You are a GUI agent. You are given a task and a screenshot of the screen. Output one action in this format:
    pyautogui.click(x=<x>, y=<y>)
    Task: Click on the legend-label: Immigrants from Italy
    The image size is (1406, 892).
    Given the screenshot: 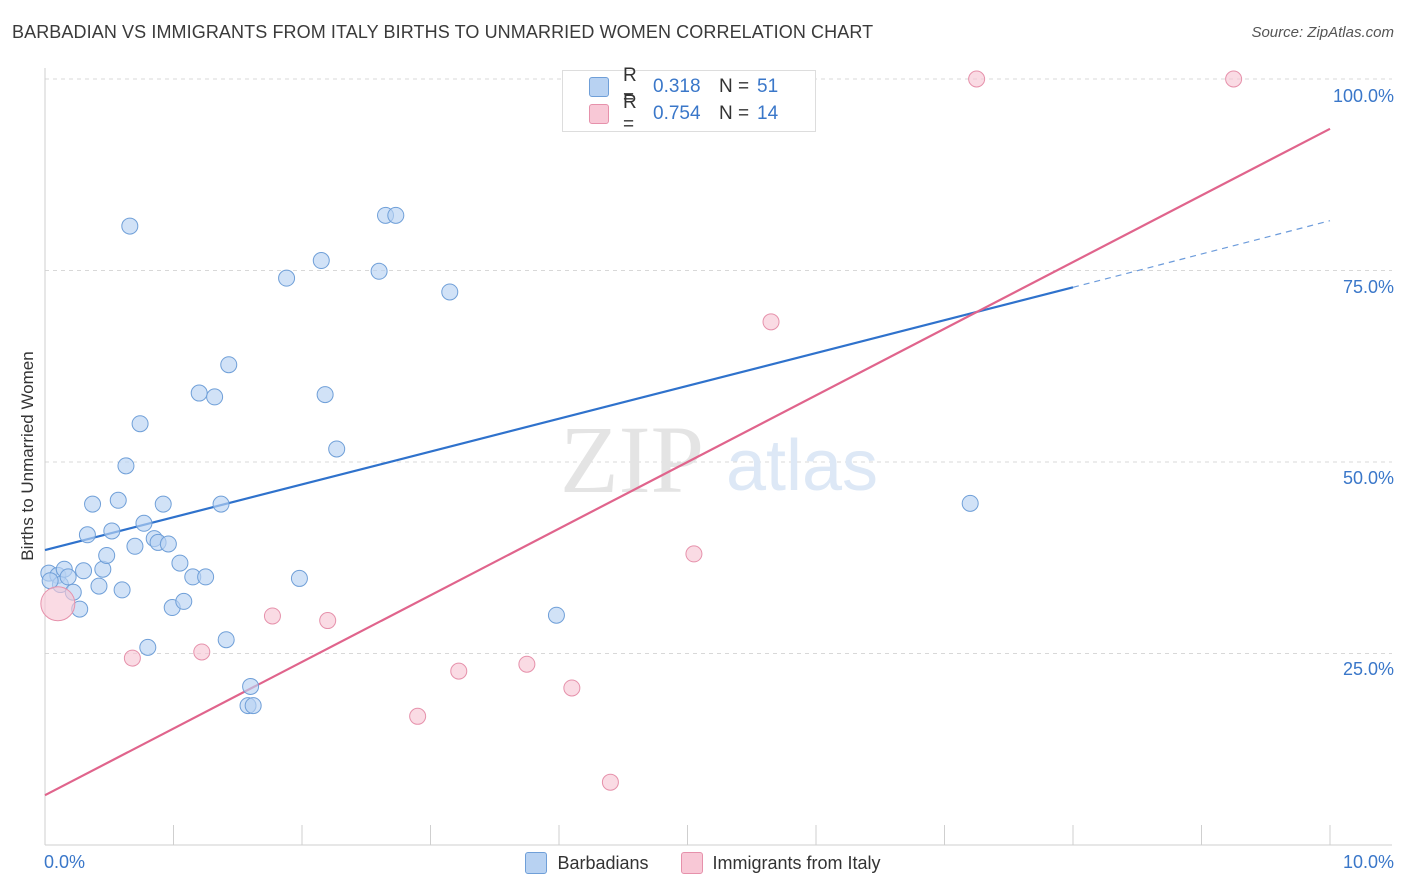 What is the action you would take?
    pyautogui.click(x=796, y=862)
    